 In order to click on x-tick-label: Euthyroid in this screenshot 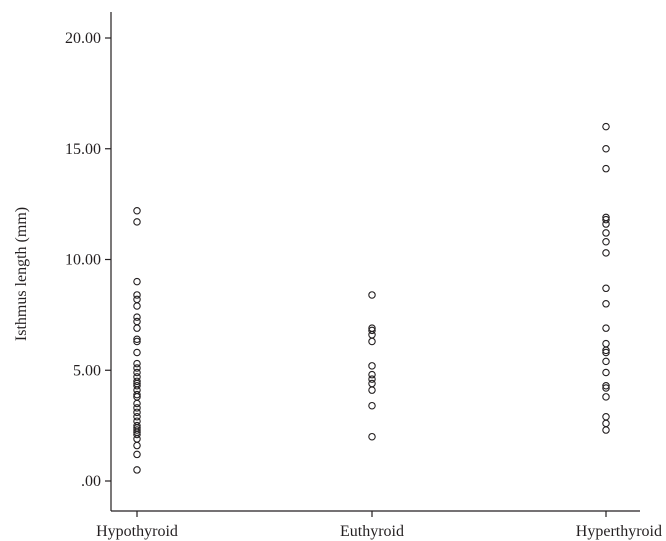, I will do `click(372, 531)`.